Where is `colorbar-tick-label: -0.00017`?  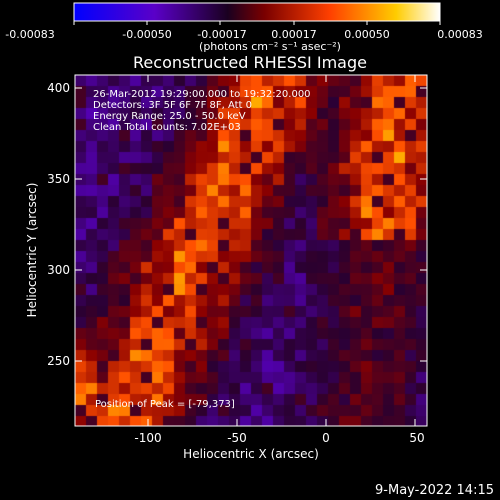 colorbar-tick-label: -0.00017 is located at coordinates (221, 34).